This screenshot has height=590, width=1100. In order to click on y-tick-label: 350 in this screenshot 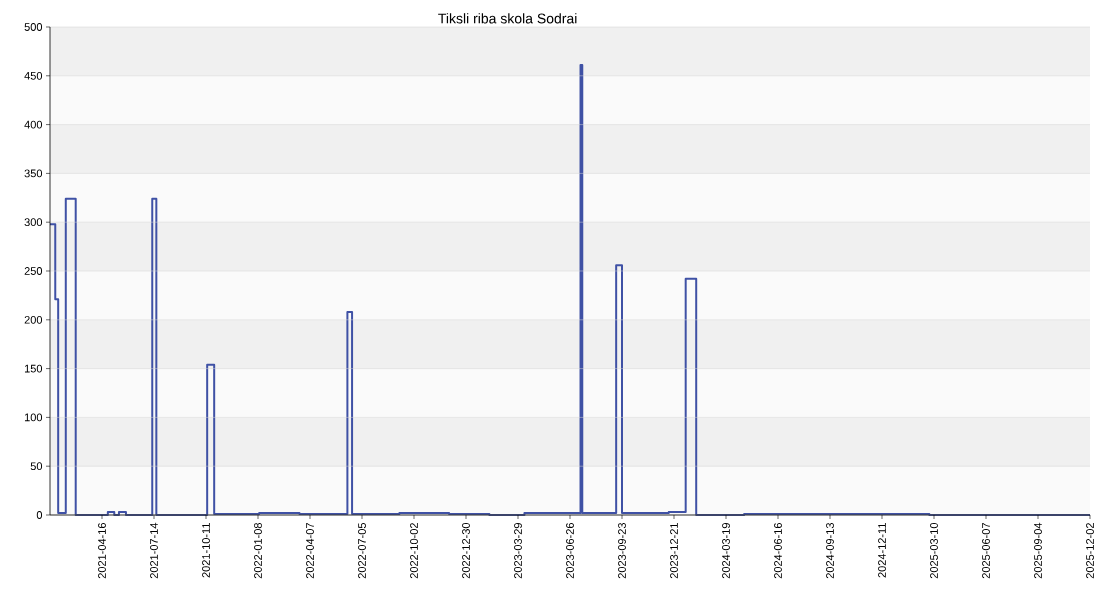, I will do `click(33, 173)`.